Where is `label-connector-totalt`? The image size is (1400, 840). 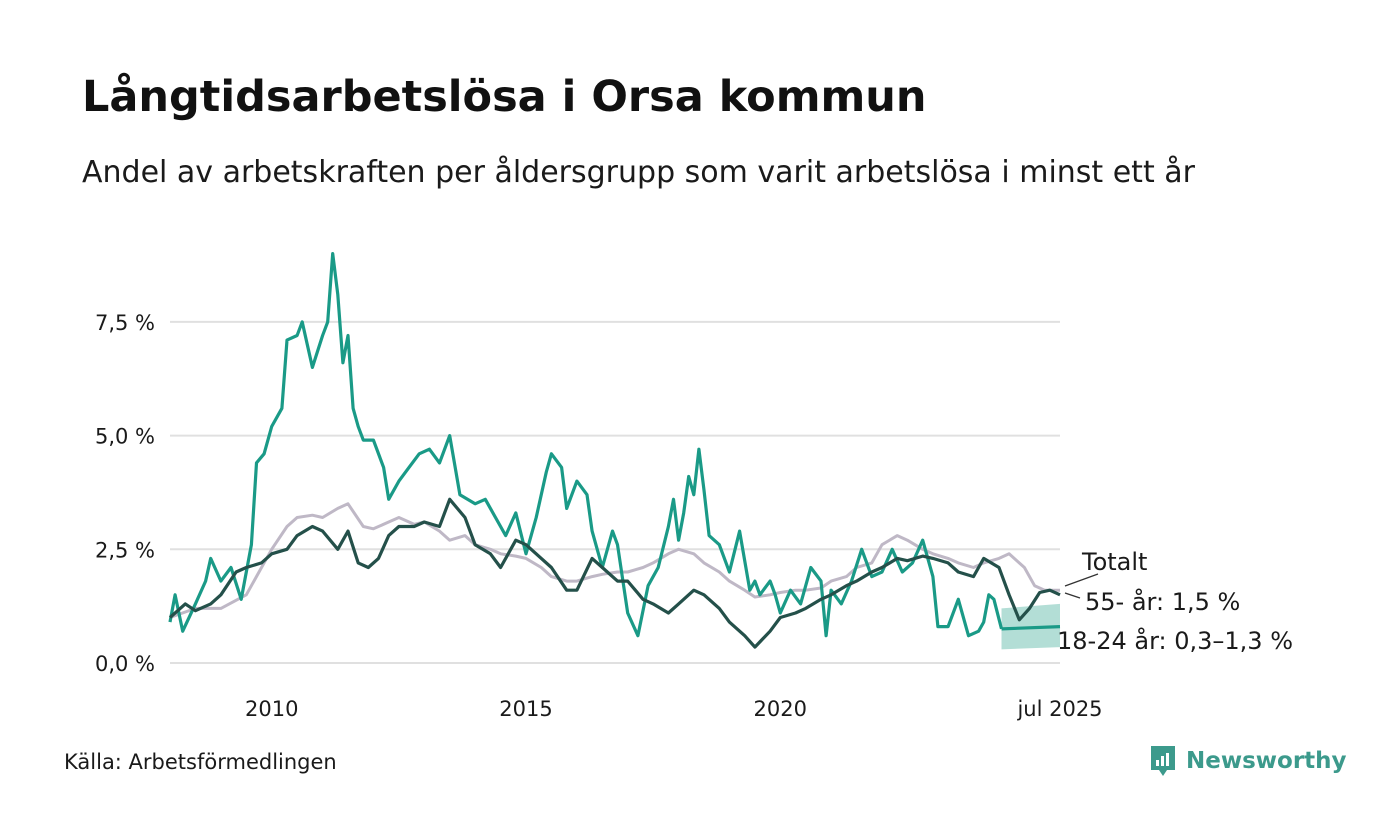
label-connector-totalt is located at coordinates (1081, 580).